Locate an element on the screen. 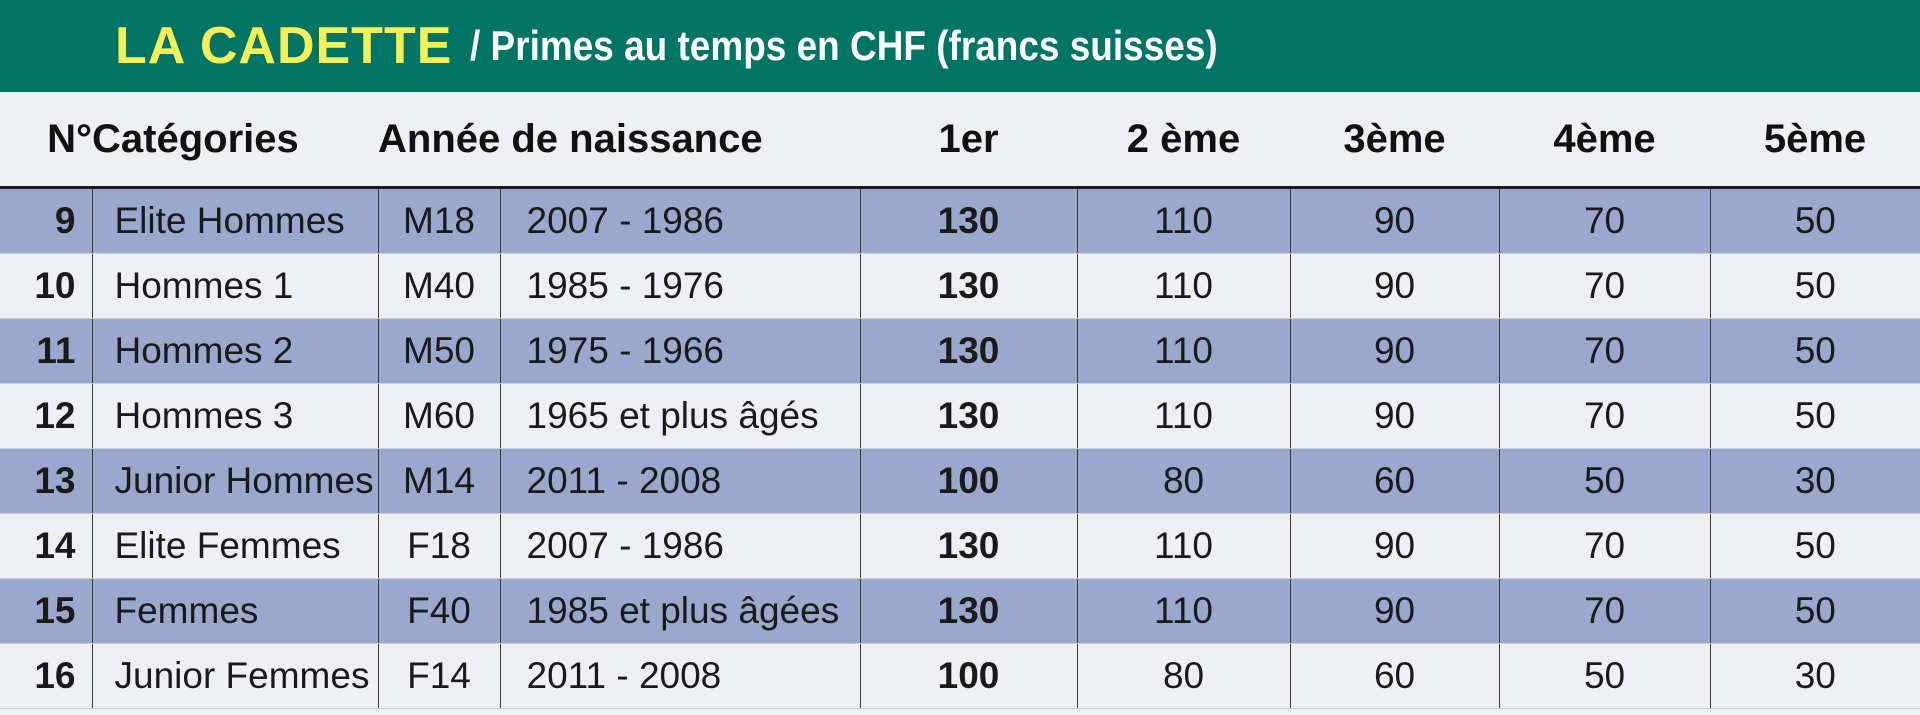 Image resolution: width=1920 pixels, height=715 pixels. row-category-code: F40 is located at coordinates (438, 611).